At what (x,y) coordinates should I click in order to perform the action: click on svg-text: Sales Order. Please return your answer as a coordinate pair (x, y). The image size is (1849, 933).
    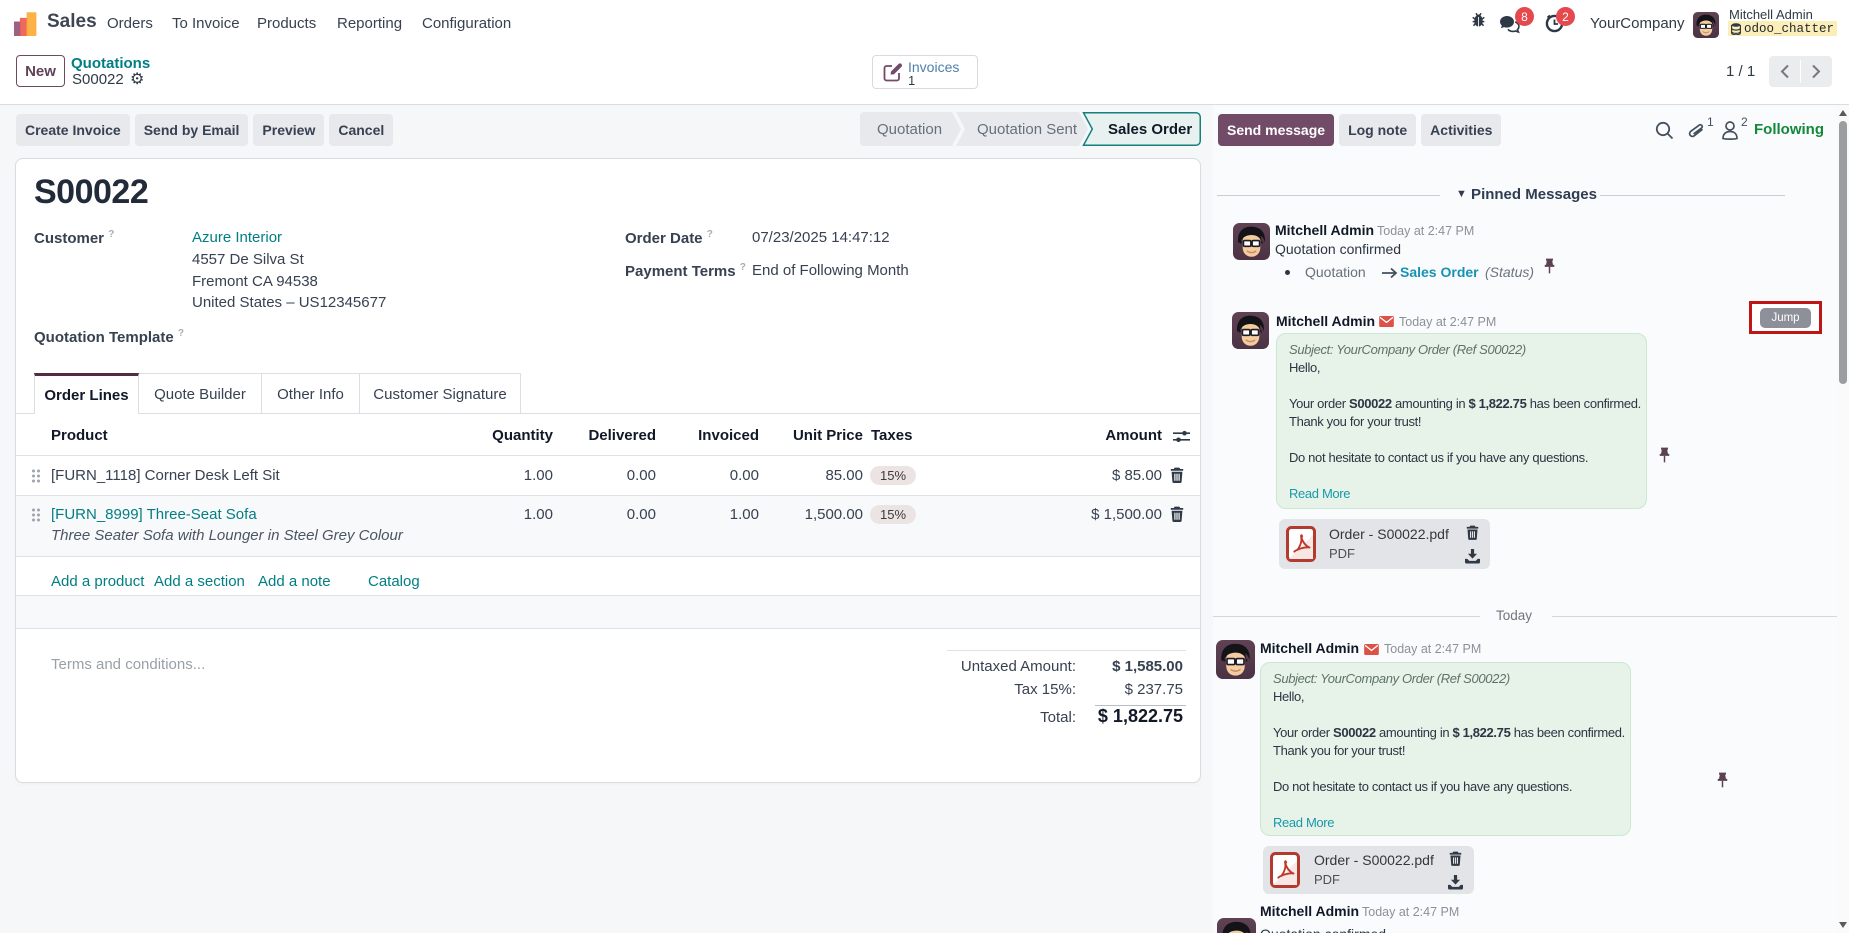
    Looking at the image, I should click on (1150, 129).